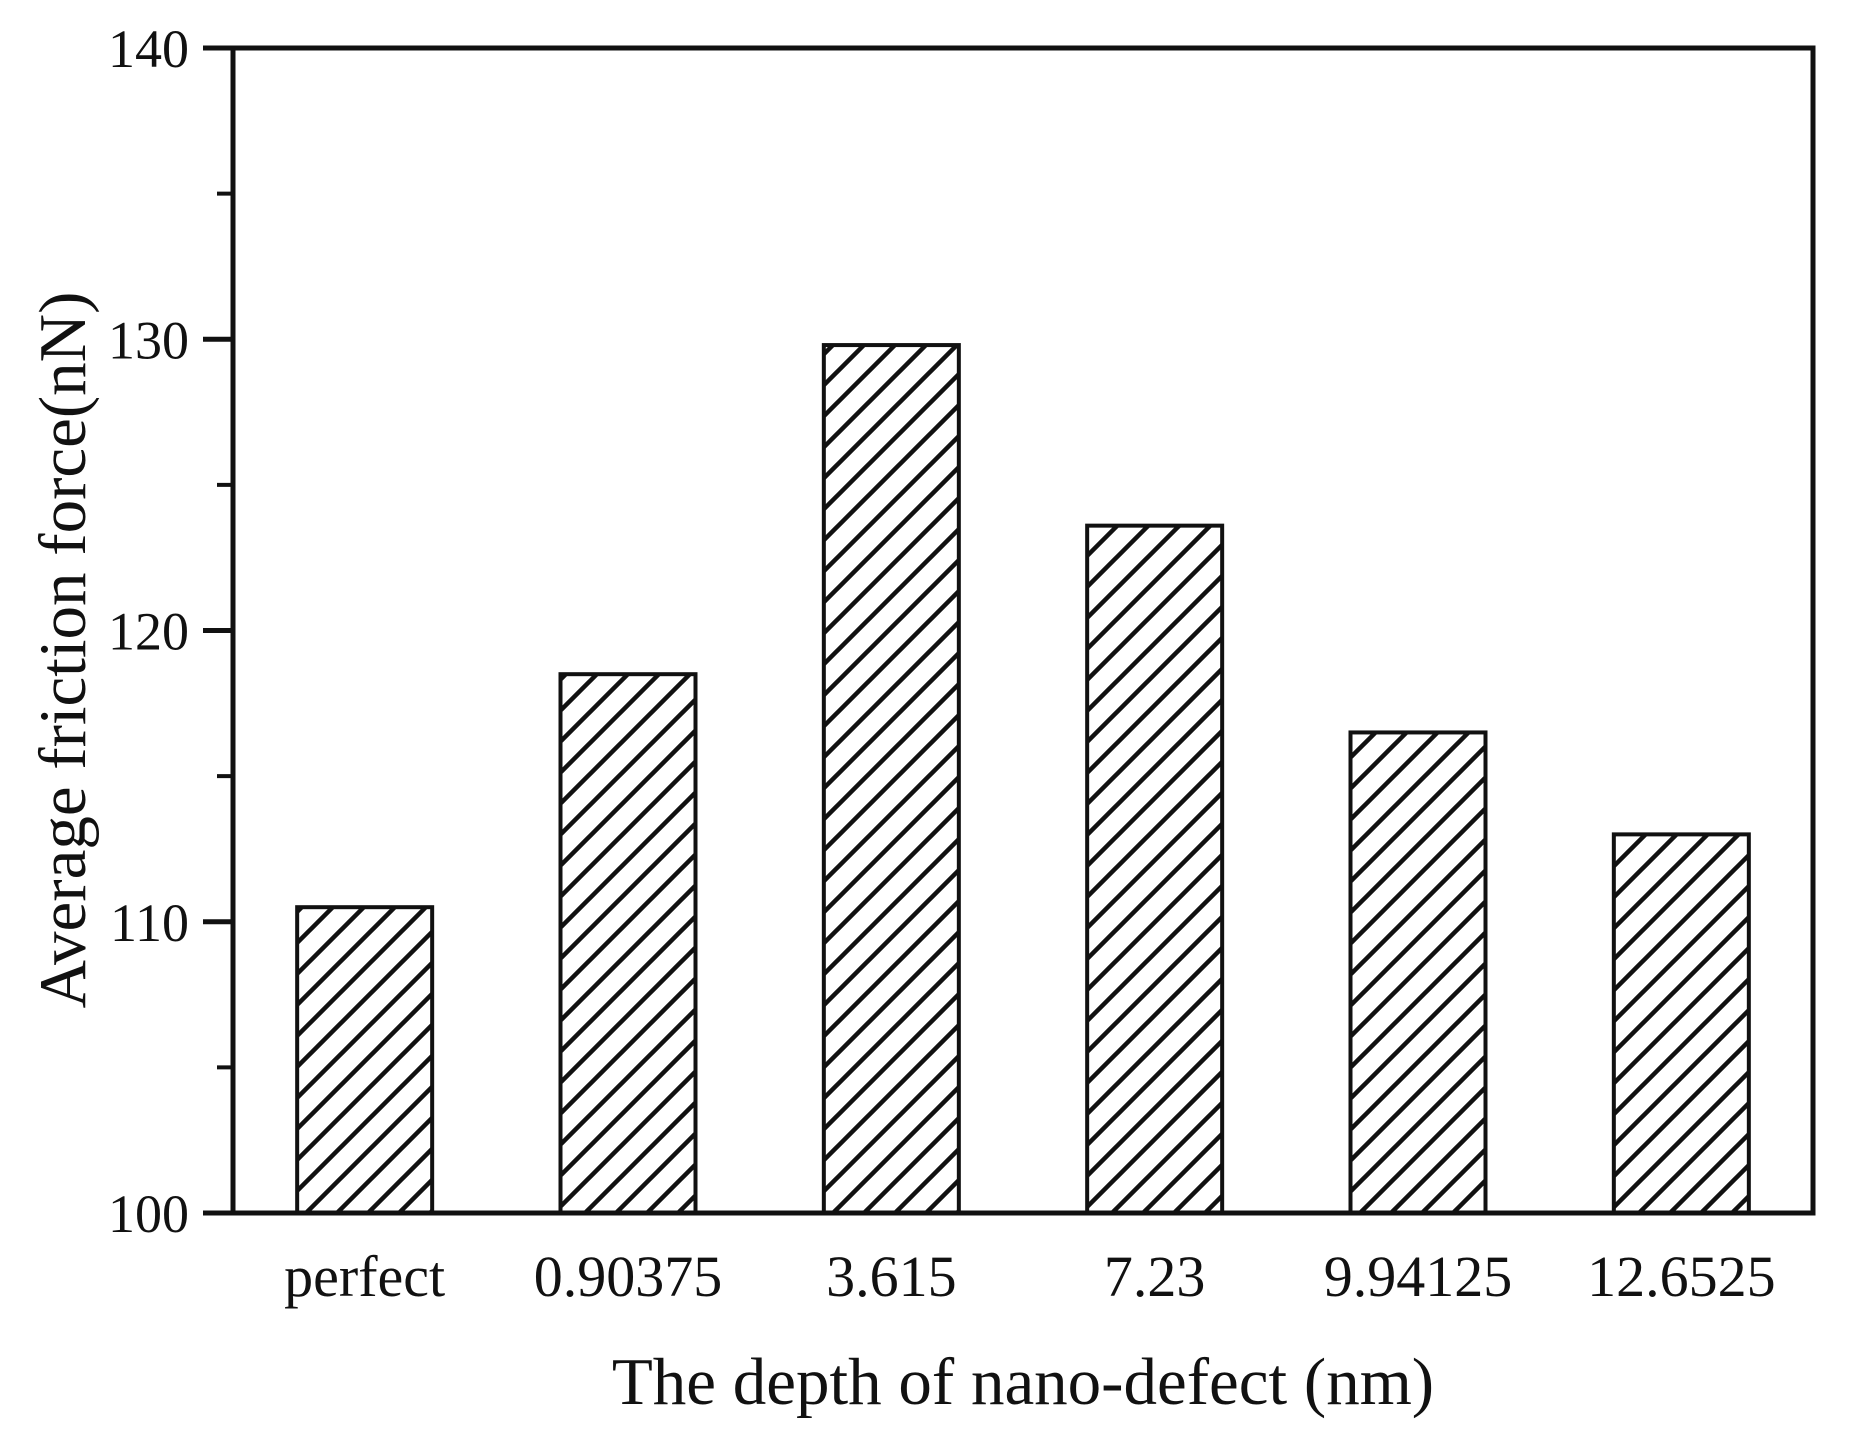 The width and height of the screenshot is (1860, 1430). I want to click on bar-perfect, so click(365, 1060).